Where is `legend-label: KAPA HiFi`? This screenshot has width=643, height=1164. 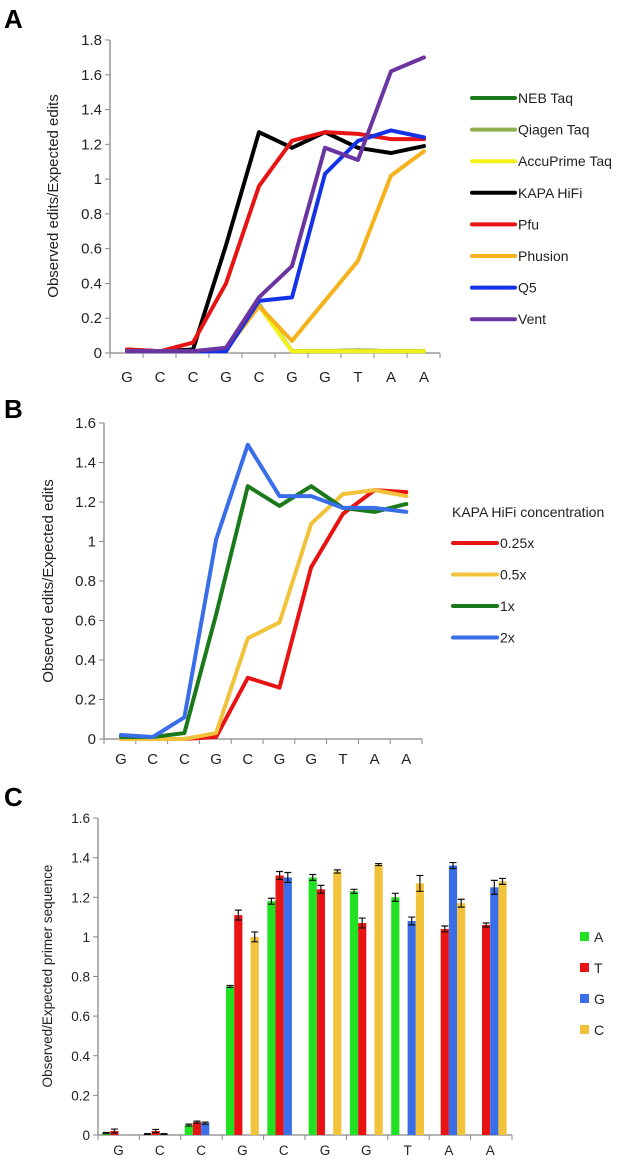 legend-label: KAPA HiFi is located at coordinates (550, 193).